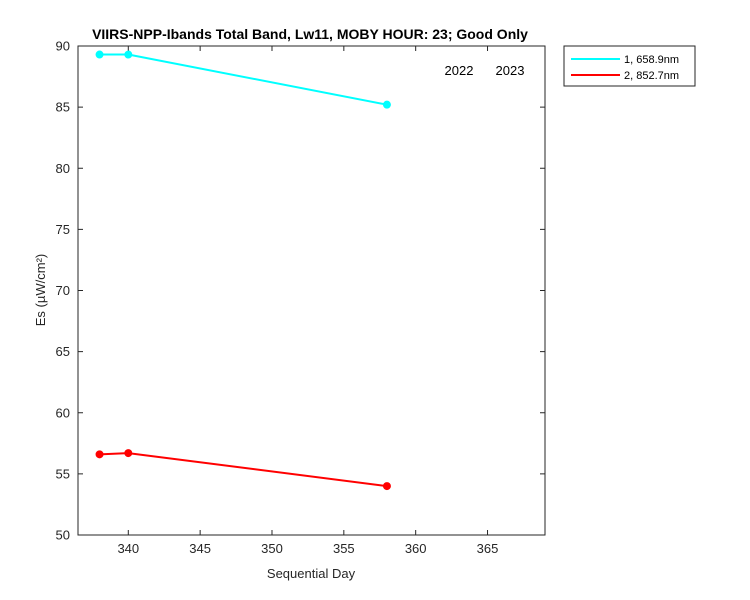  What do you see at coordinates (344, 548) in the screenshot?
I see `x-tick-label: 355` at bounding box center [344, 548].